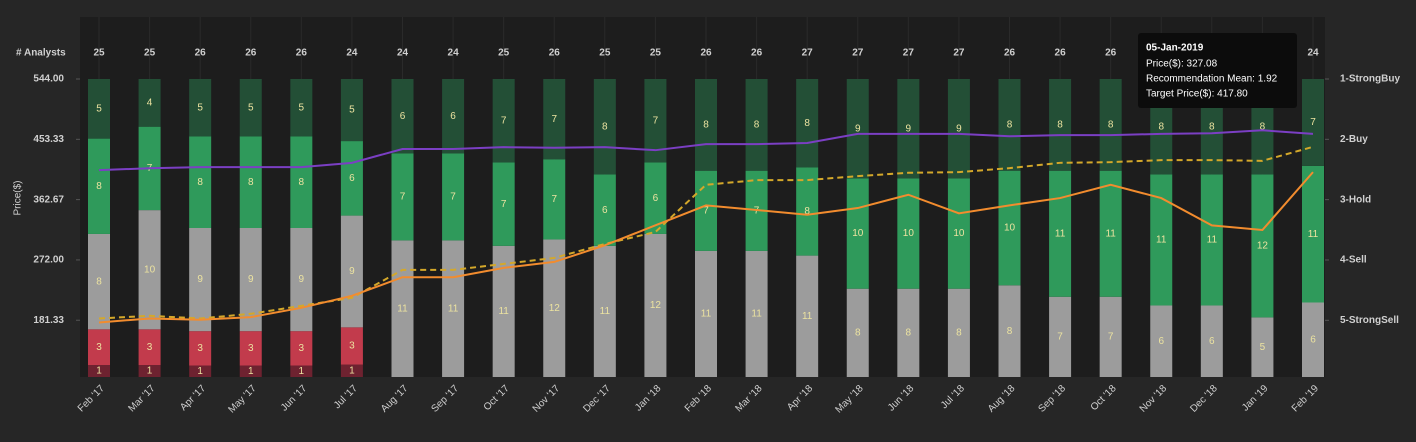  I want to click on analyst-count: 27, so click(808, 53).